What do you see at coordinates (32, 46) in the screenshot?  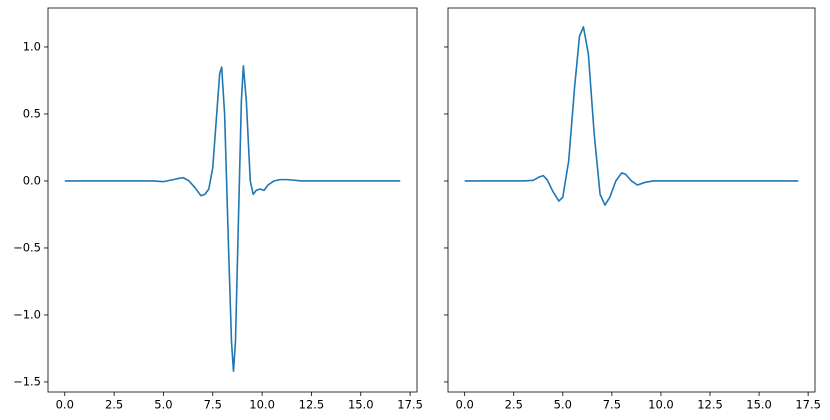 I see `y-tick-label: 1.0` at bounding box center [32, 46].